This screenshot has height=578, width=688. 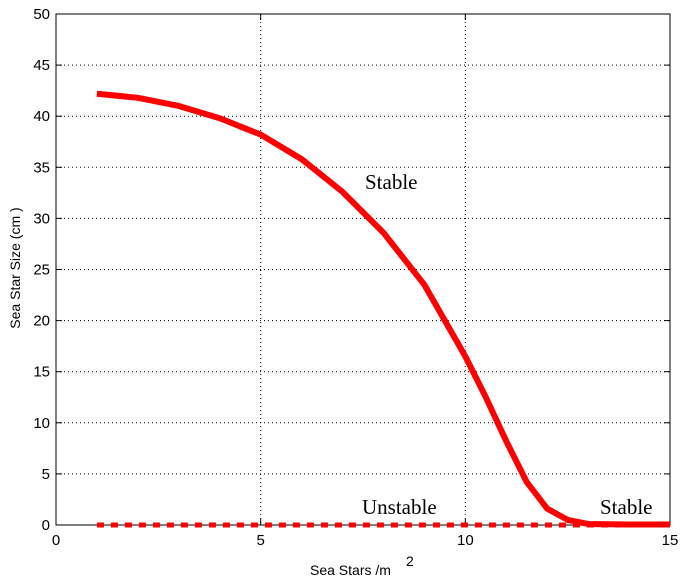 I want to click on y-tick-label: 15, so click(x=41, y=372).